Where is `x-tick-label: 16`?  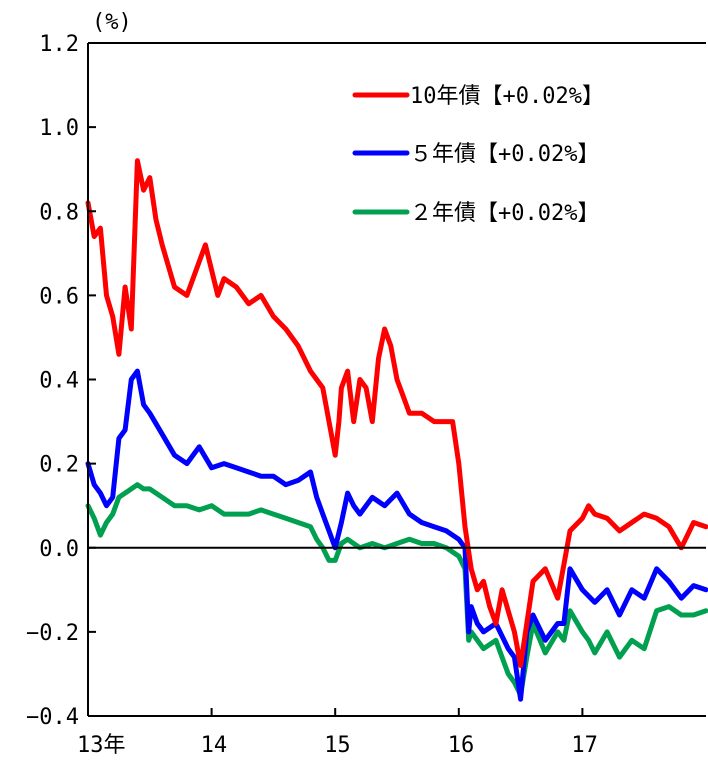
x-tick-label: 16 is located at coordinates (461, 745).